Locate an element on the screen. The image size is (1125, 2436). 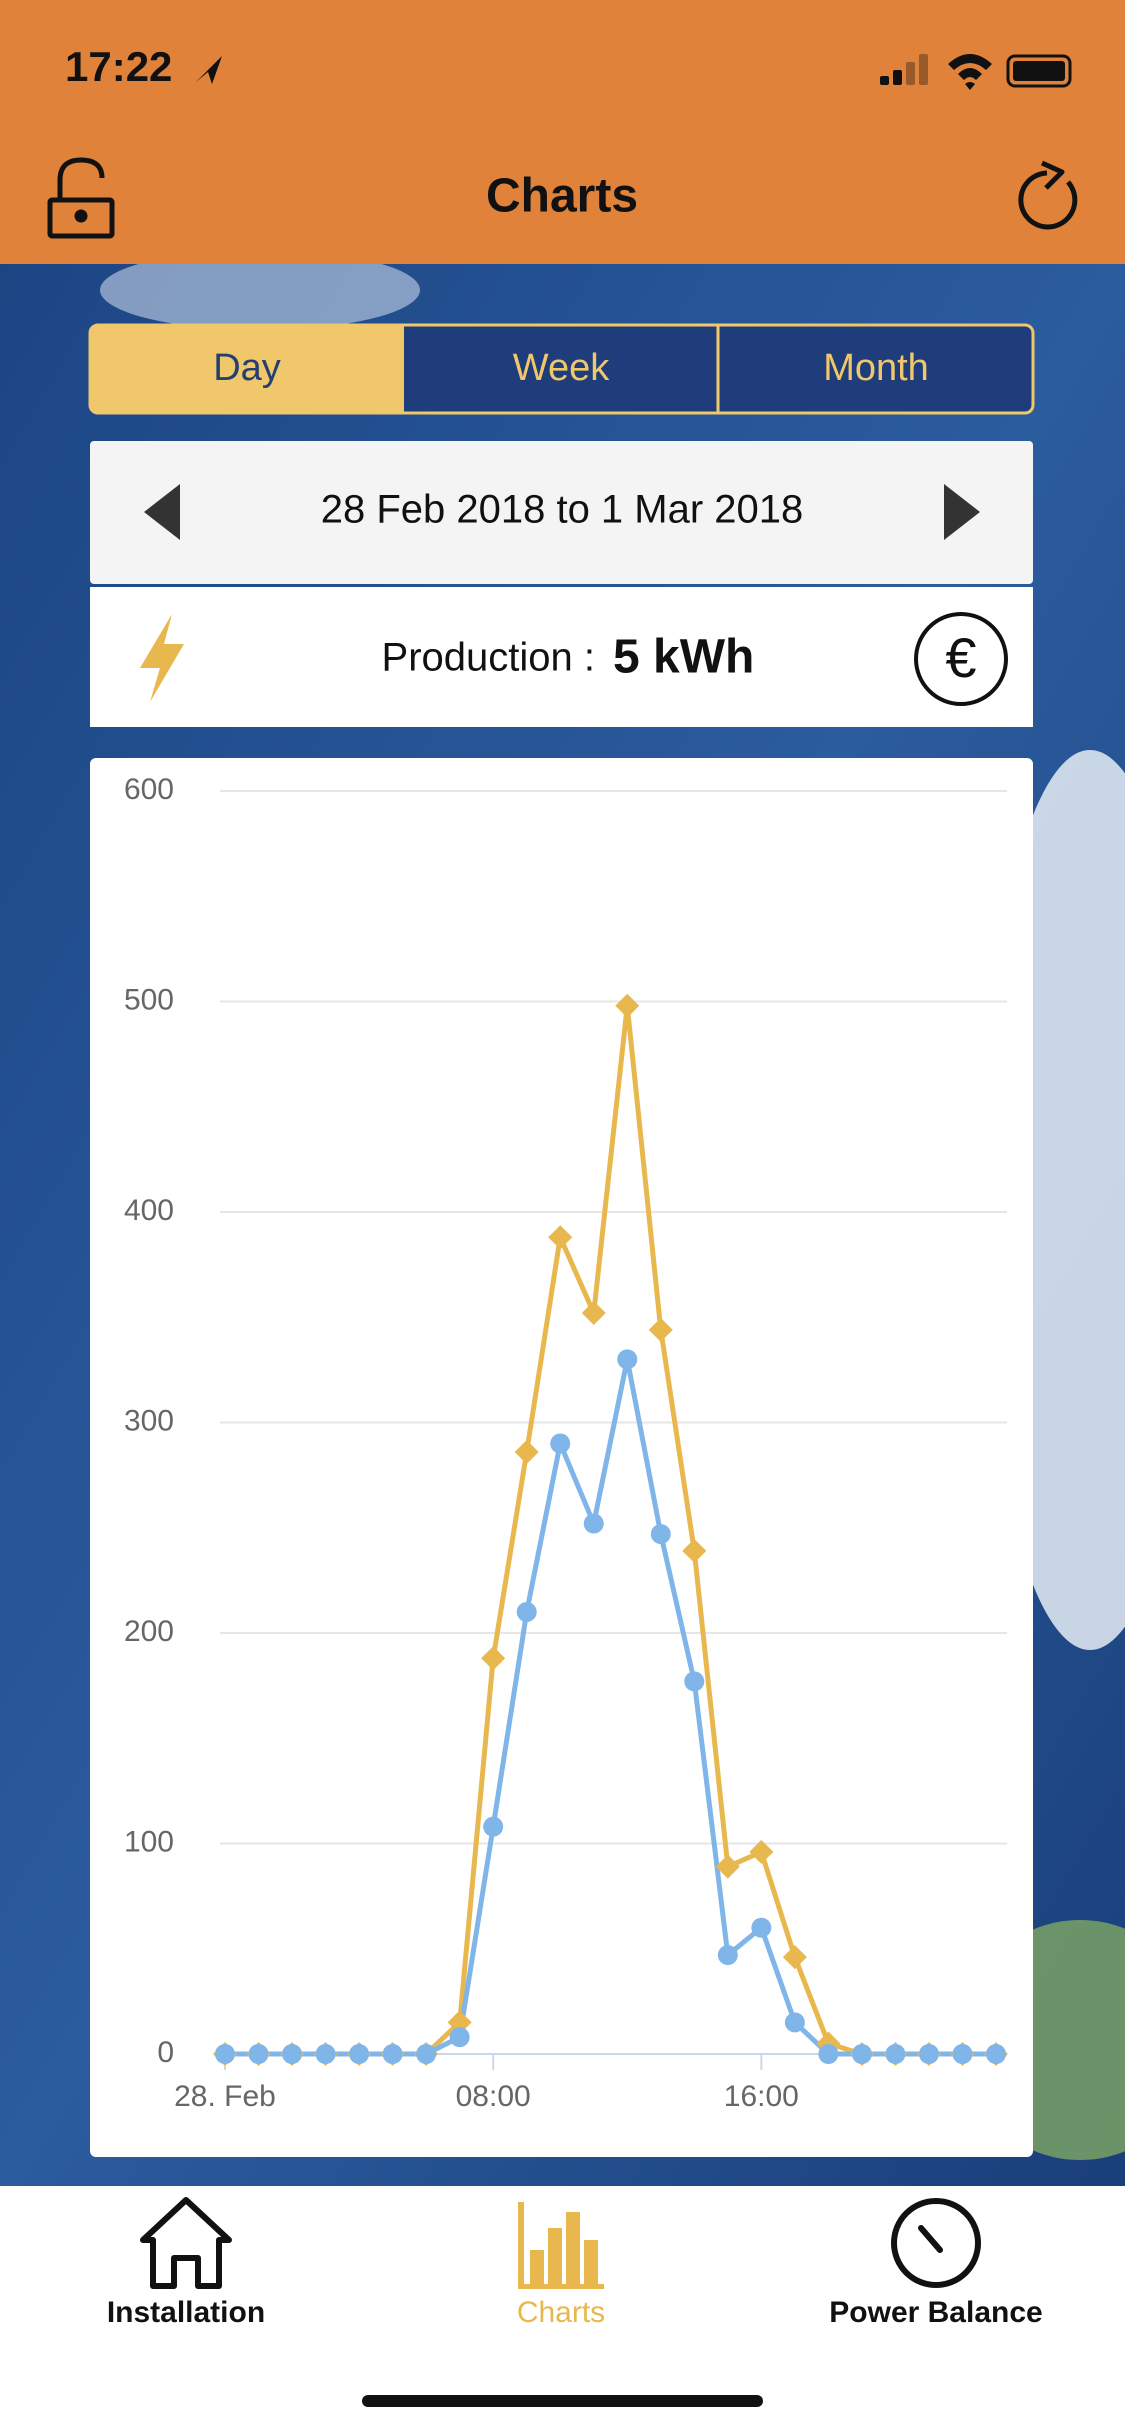
date-range: 28 Feb 2018 to 1 Mar 2018 is located at coordinates (562, 510).